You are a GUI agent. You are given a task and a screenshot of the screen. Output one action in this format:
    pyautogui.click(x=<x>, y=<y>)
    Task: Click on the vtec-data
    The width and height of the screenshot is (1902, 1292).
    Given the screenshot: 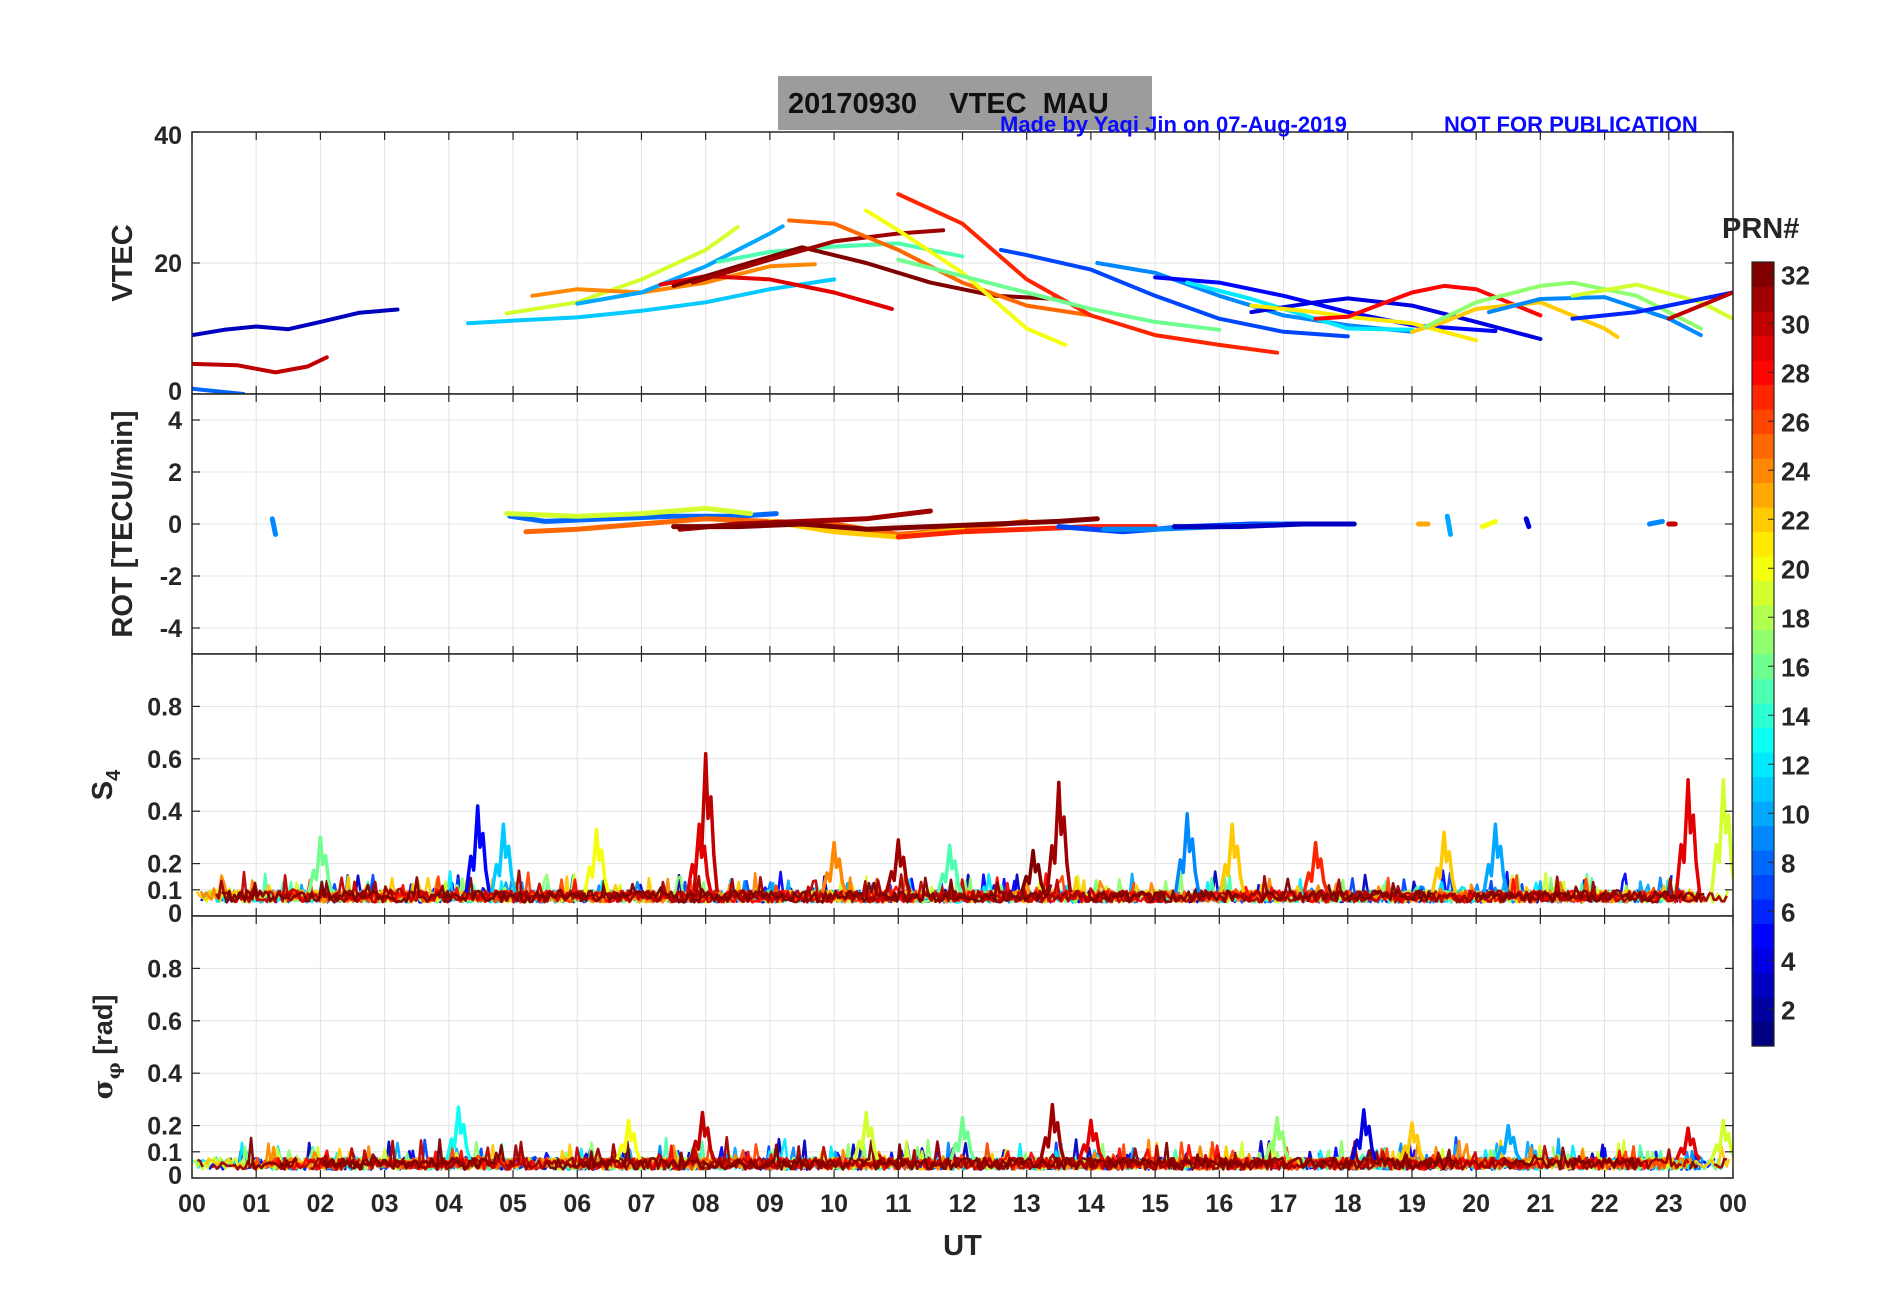 What is the action you would take?
    pyautogui.click(x=962, y=293)
    